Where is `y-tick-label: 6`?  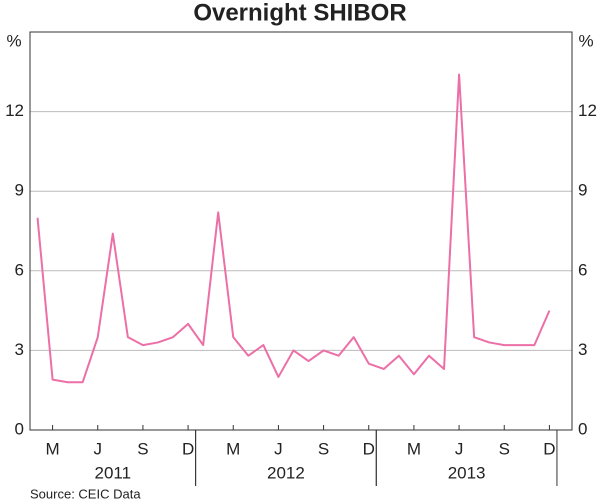 y-tick-label: 6 is located at coordinates (19, 269).